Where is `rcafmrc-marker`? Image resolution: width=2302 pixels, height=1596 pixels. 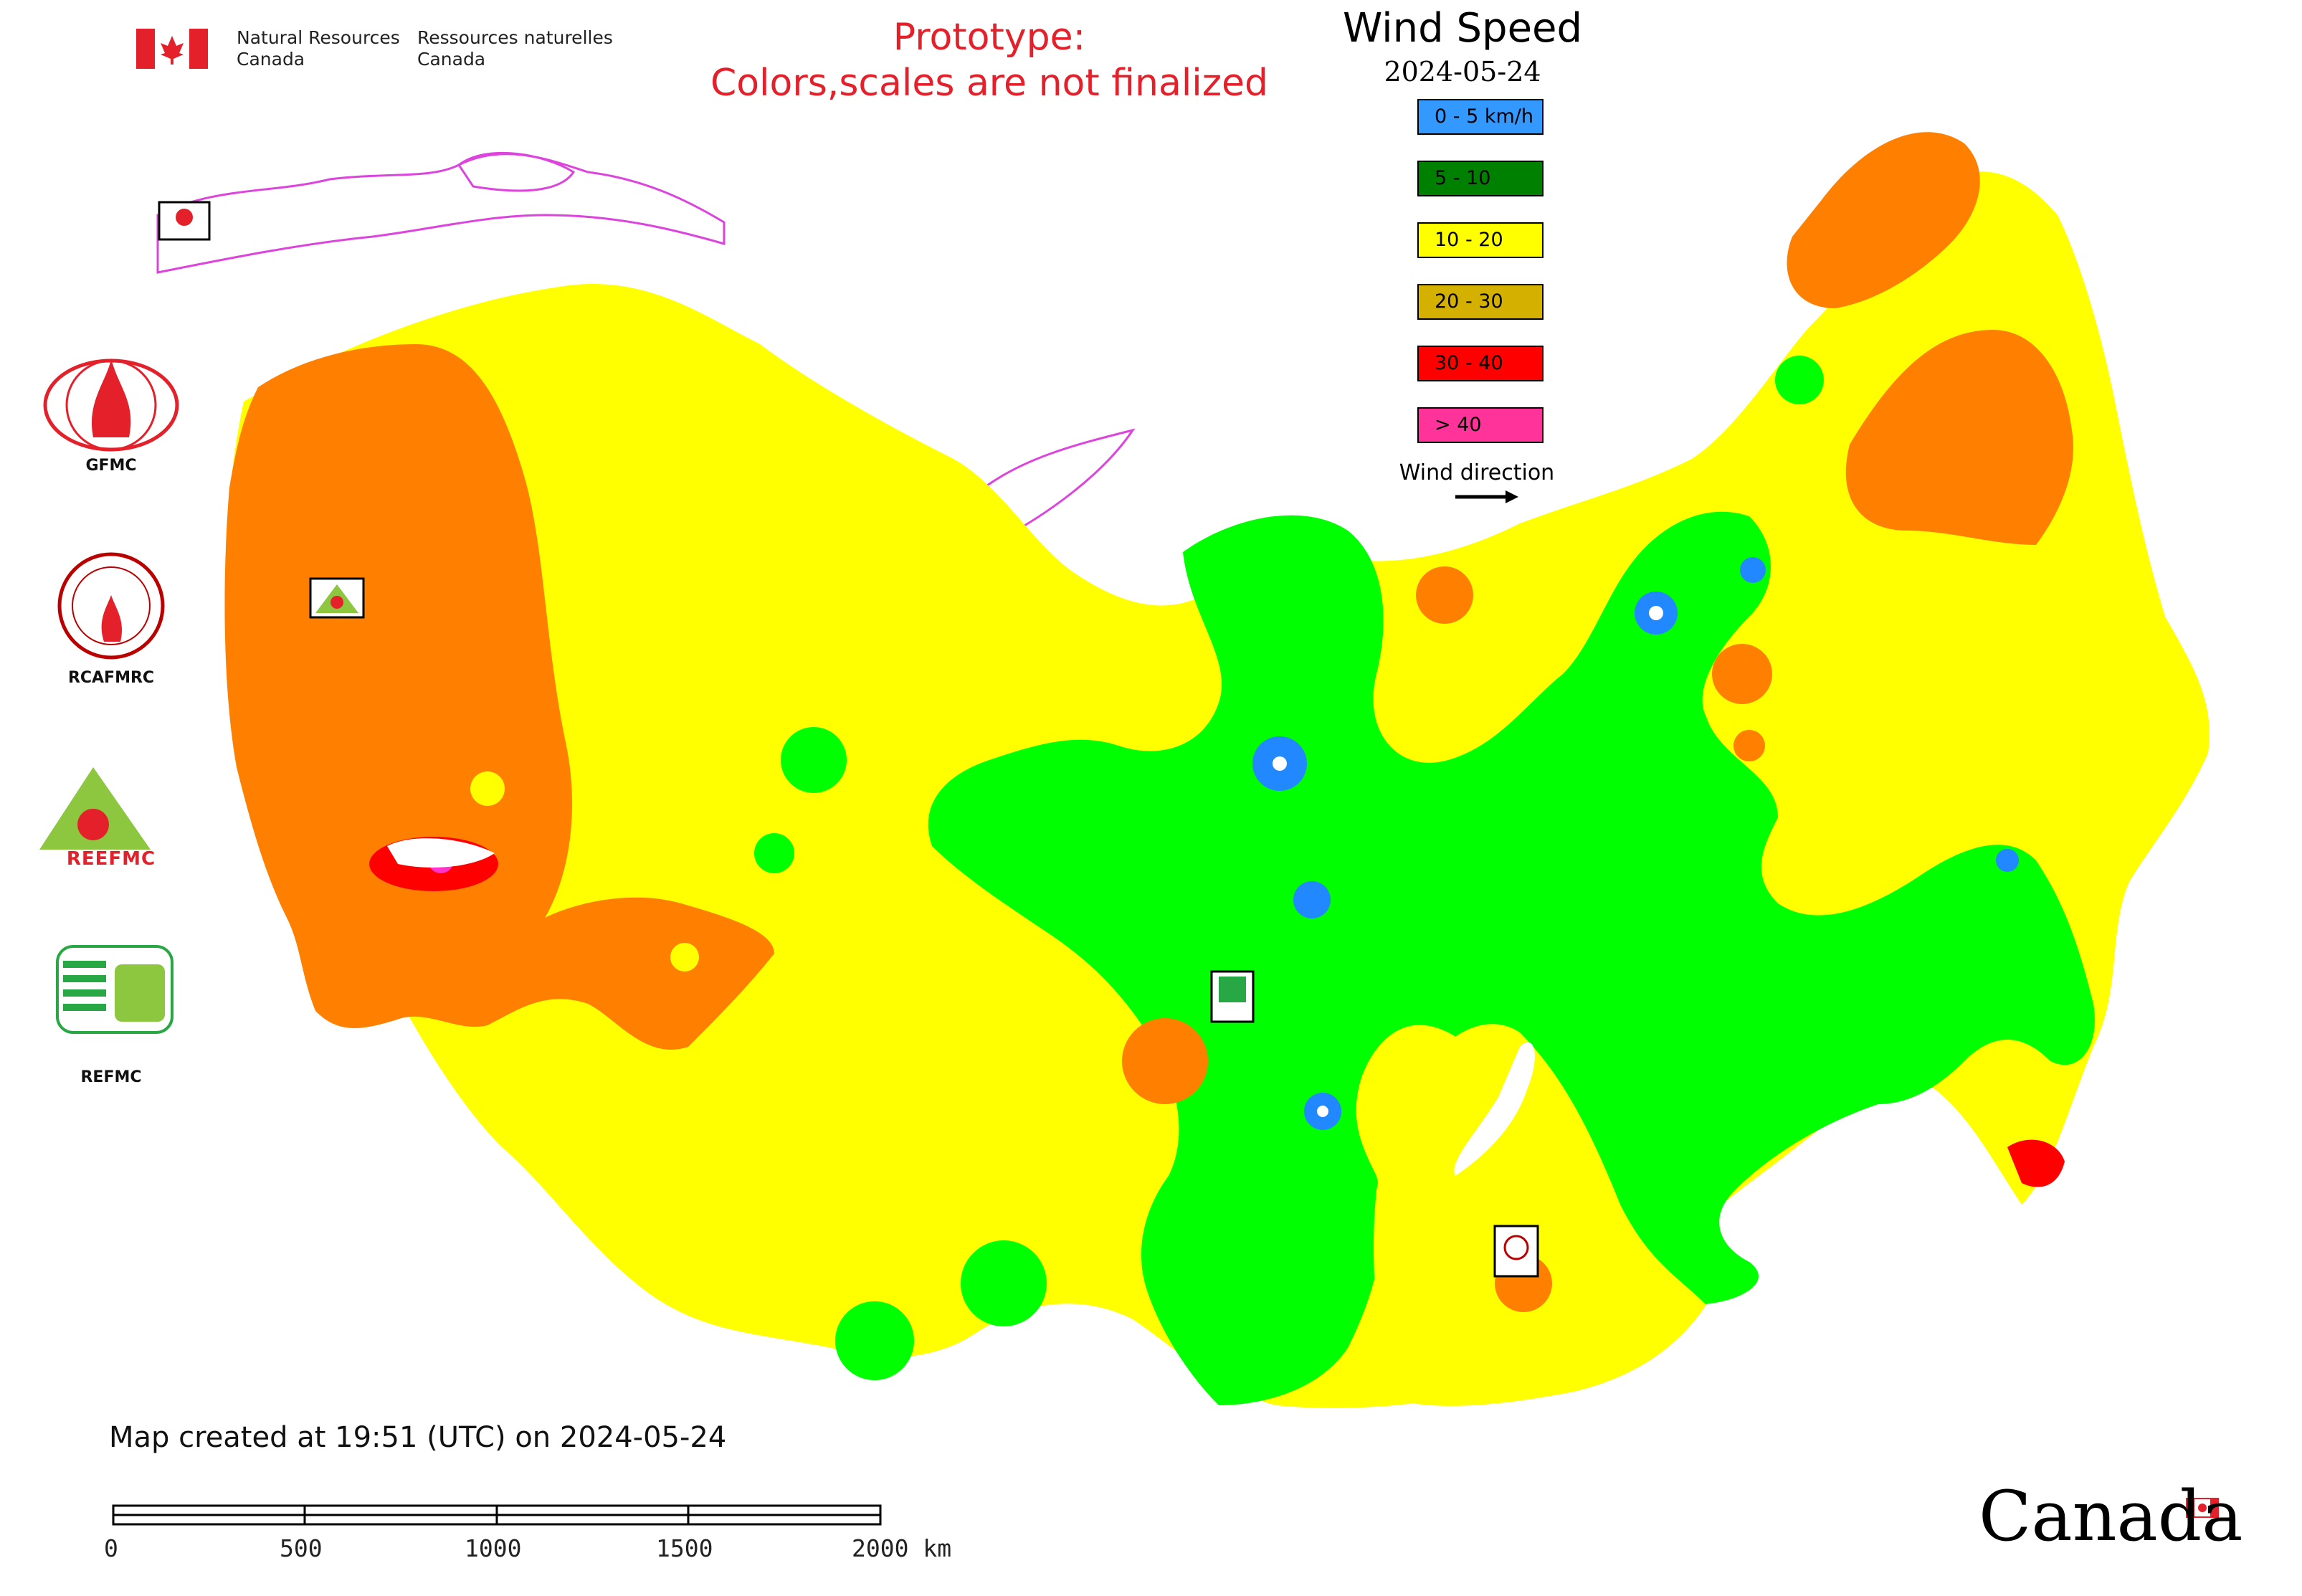 rcafmrc-marker is located at coordinates (1516, 1251).